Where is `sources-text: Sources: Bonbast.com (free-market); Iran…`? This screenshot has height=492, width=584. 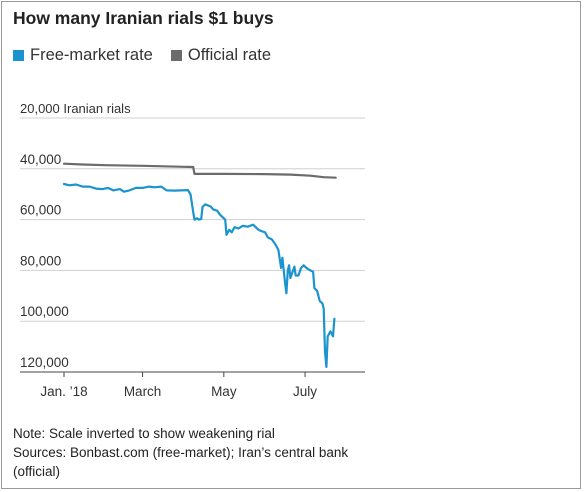
sources-text: Sources: Bonbast.com (free-market); Iran… is located at coordinates (181, 462).